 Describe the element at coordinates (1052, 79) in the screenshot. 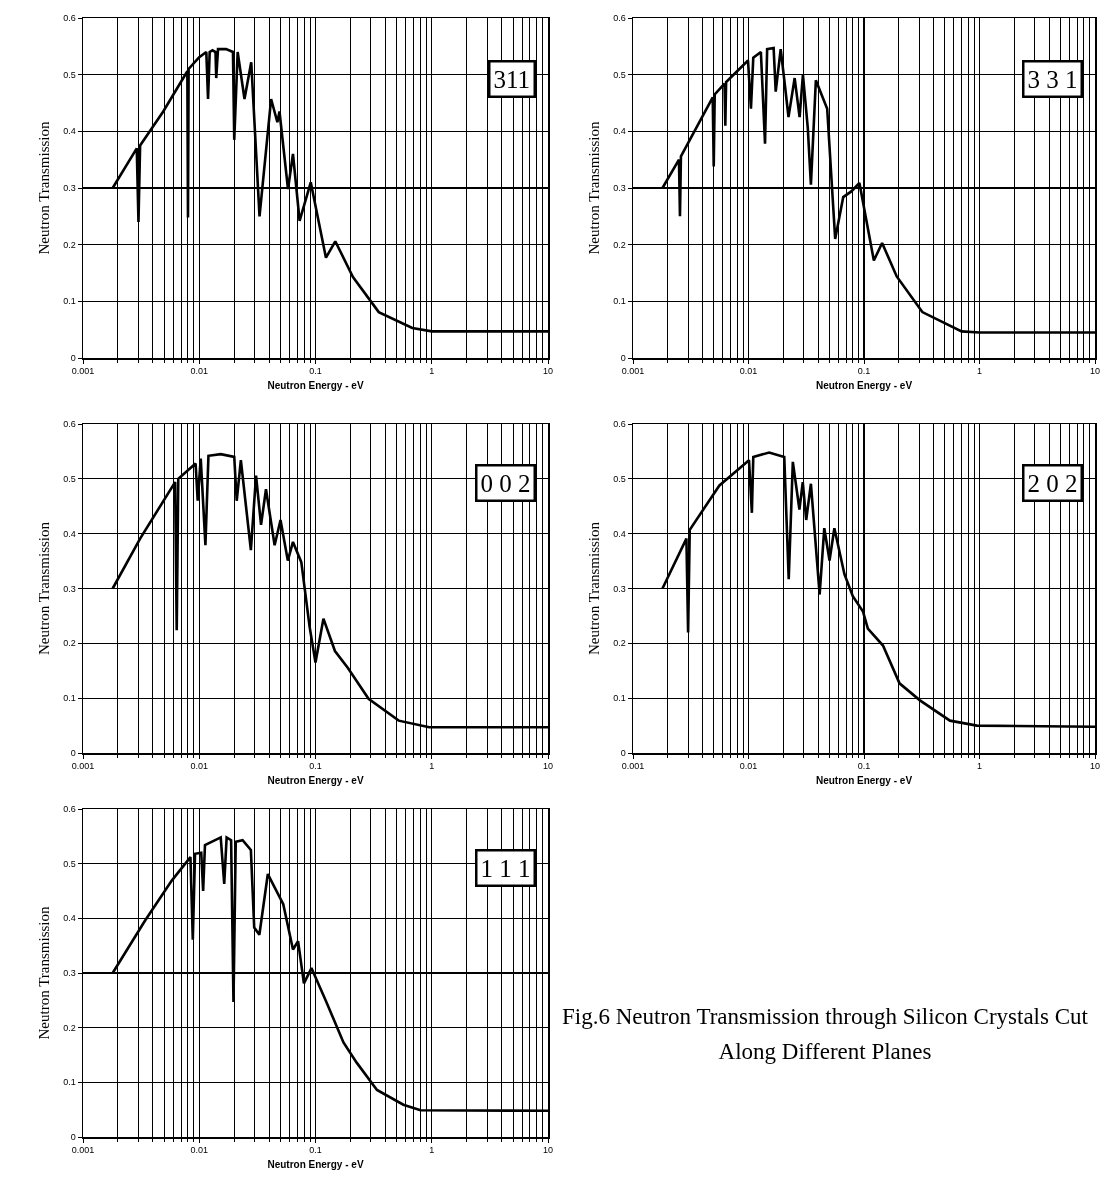

I see `annotation: 3 3 1` at that location.